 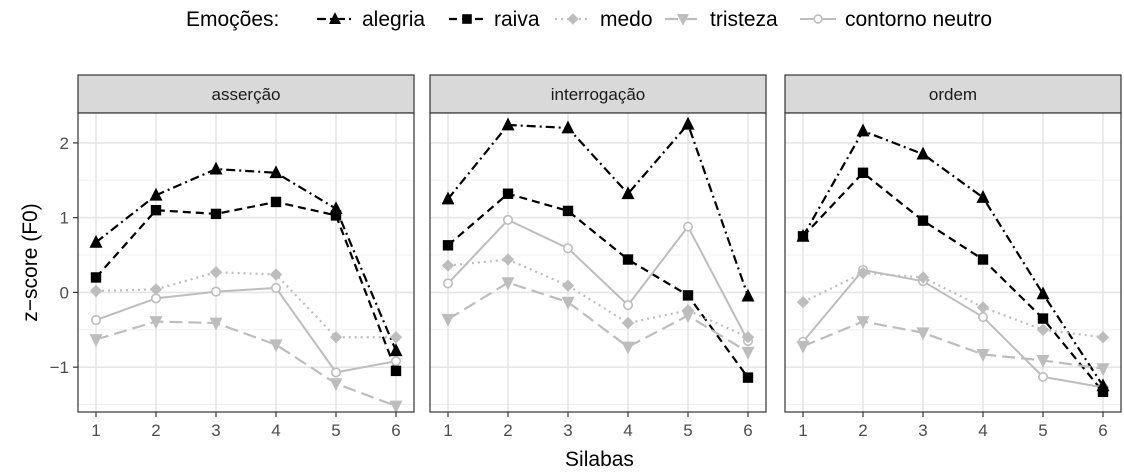 I want to click on facet-label: asserção, so click(x=246, y=94).